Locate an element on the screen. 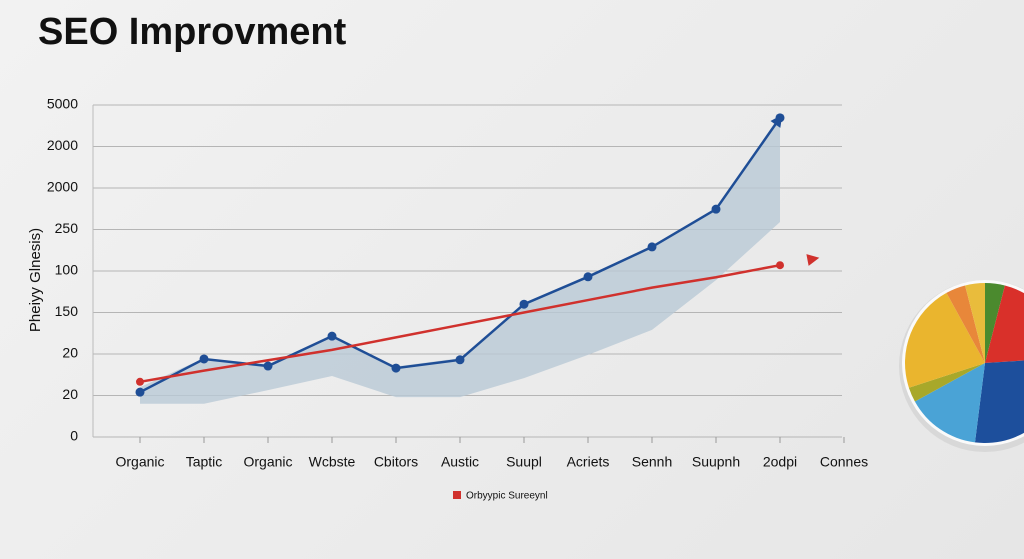 Image resolution: width=1024 pixels, height=559 pixels. x-tick-label: Austic is located at coordinates (460, 462).